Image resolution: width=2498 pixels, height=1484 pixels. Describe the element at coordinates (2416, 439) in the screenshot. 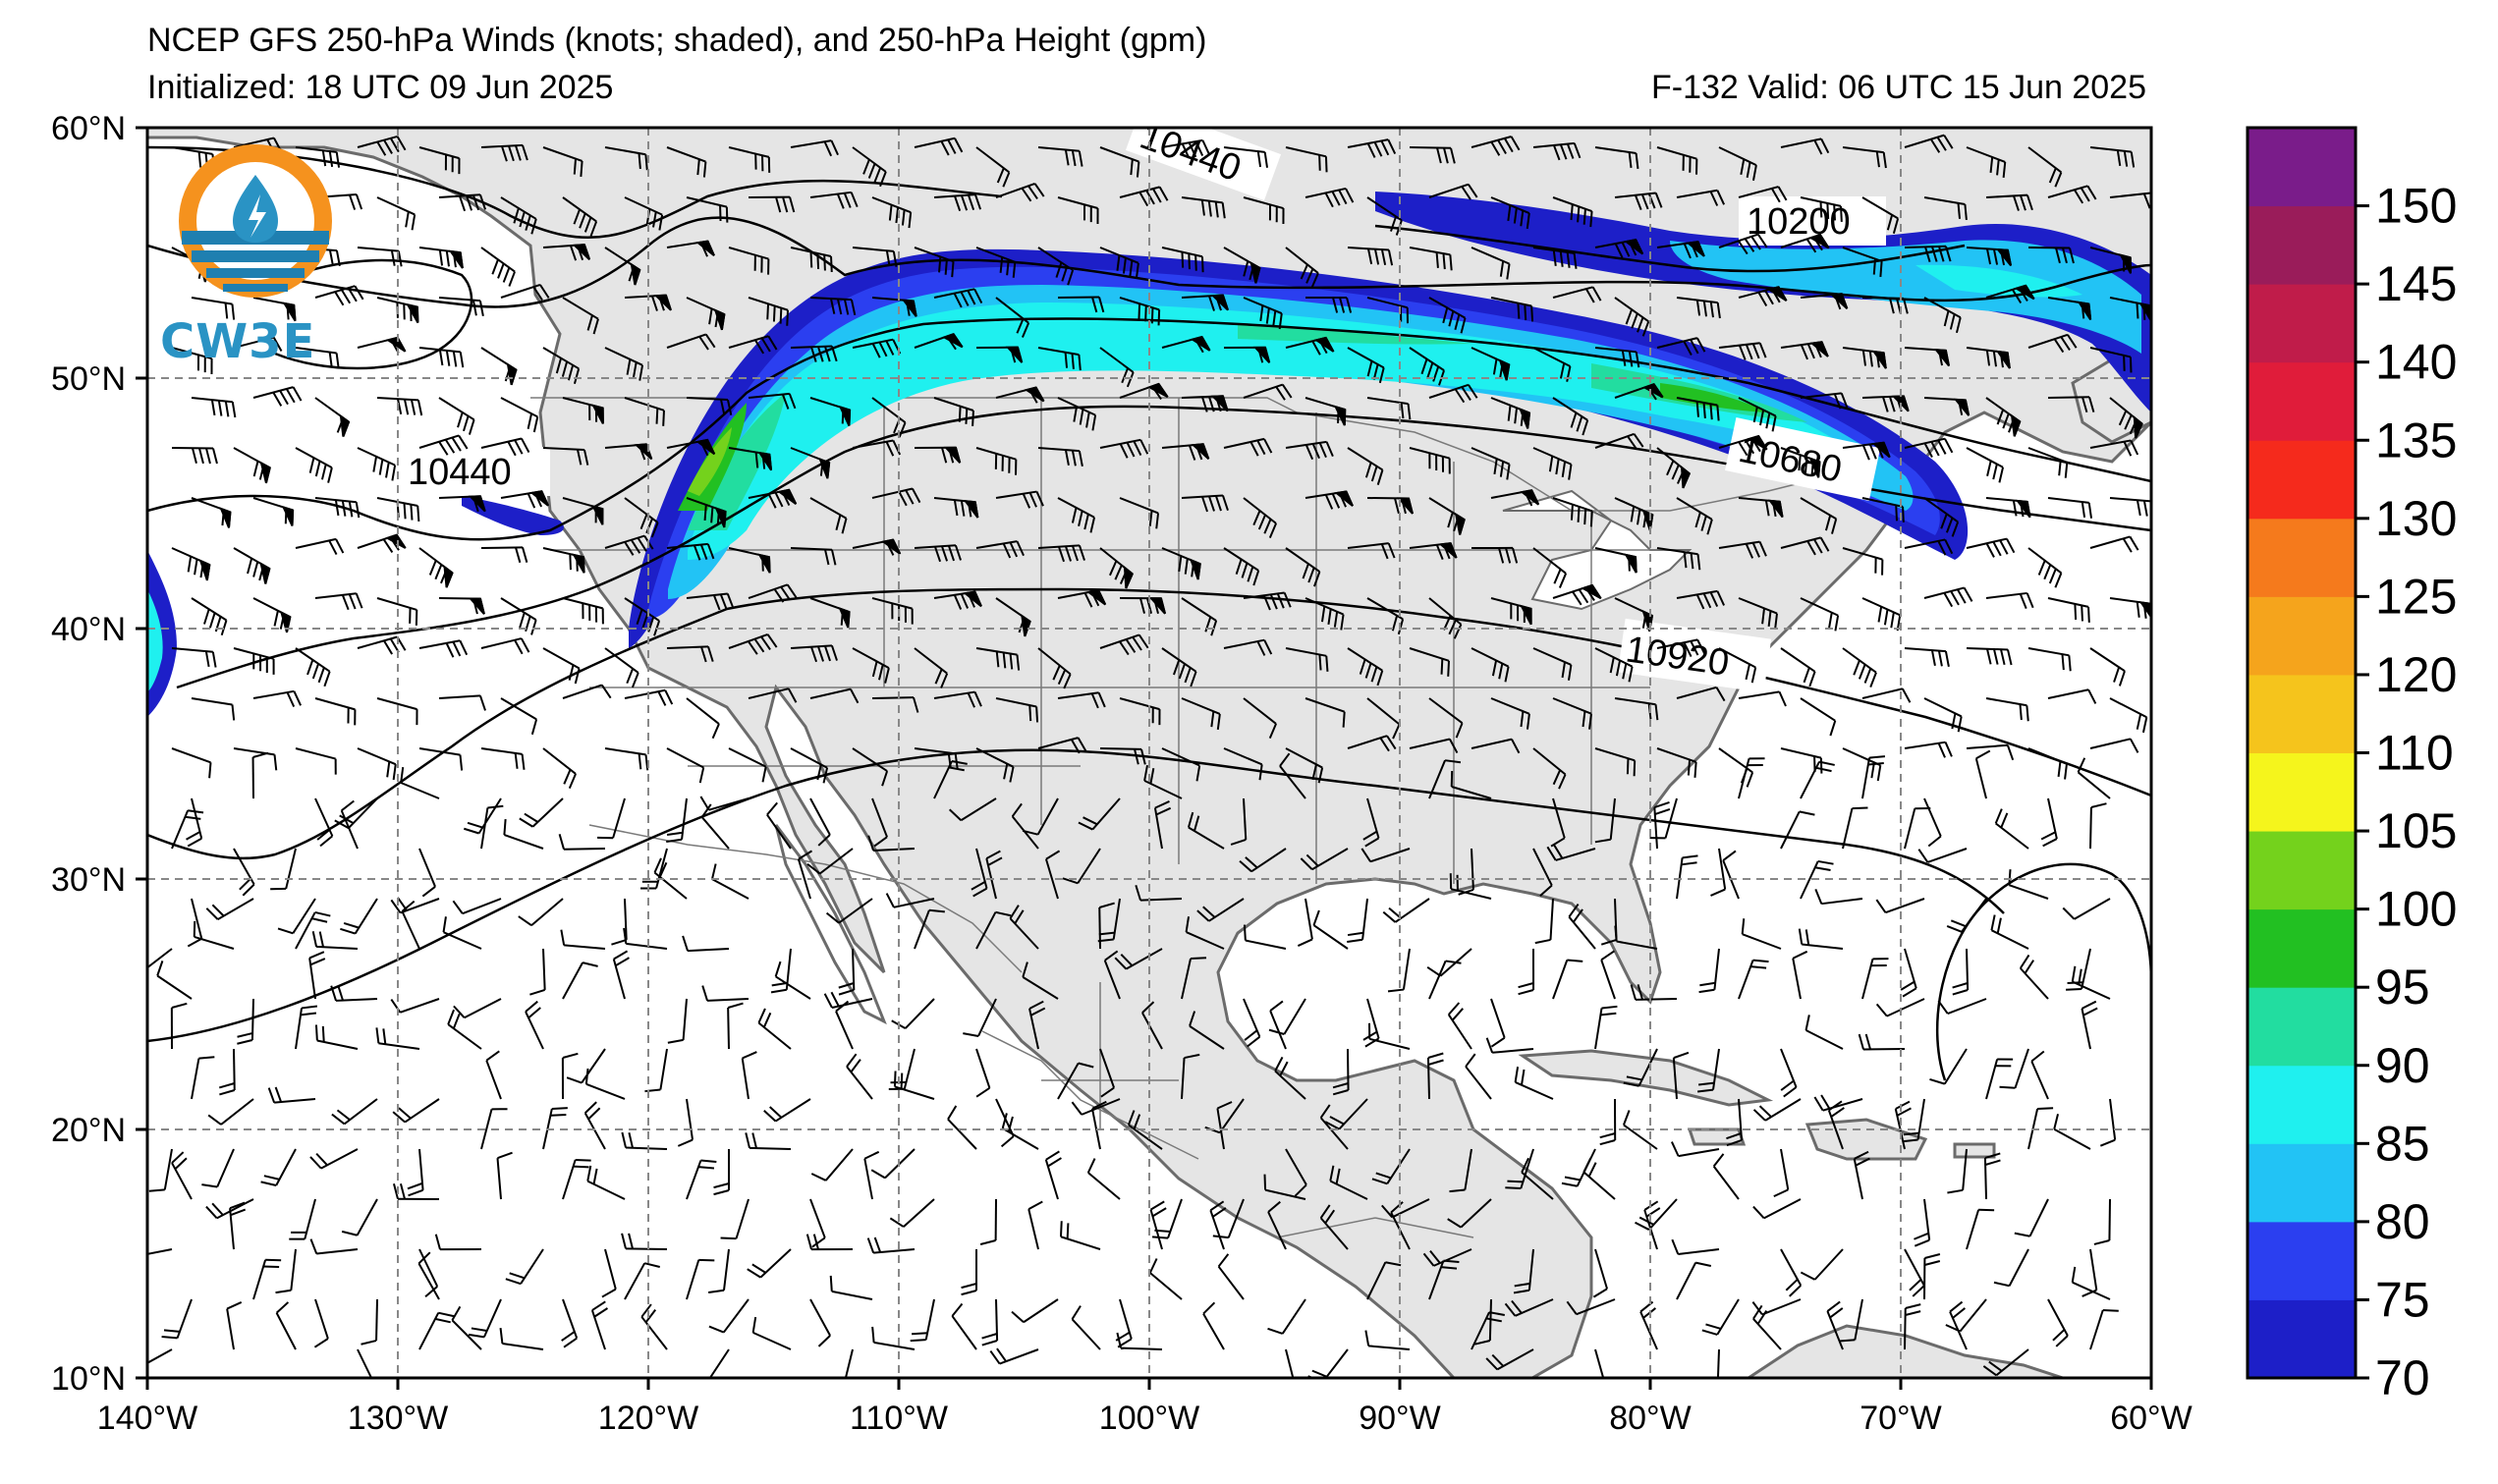

I see `colorbar-tick-label: 135` at that location.